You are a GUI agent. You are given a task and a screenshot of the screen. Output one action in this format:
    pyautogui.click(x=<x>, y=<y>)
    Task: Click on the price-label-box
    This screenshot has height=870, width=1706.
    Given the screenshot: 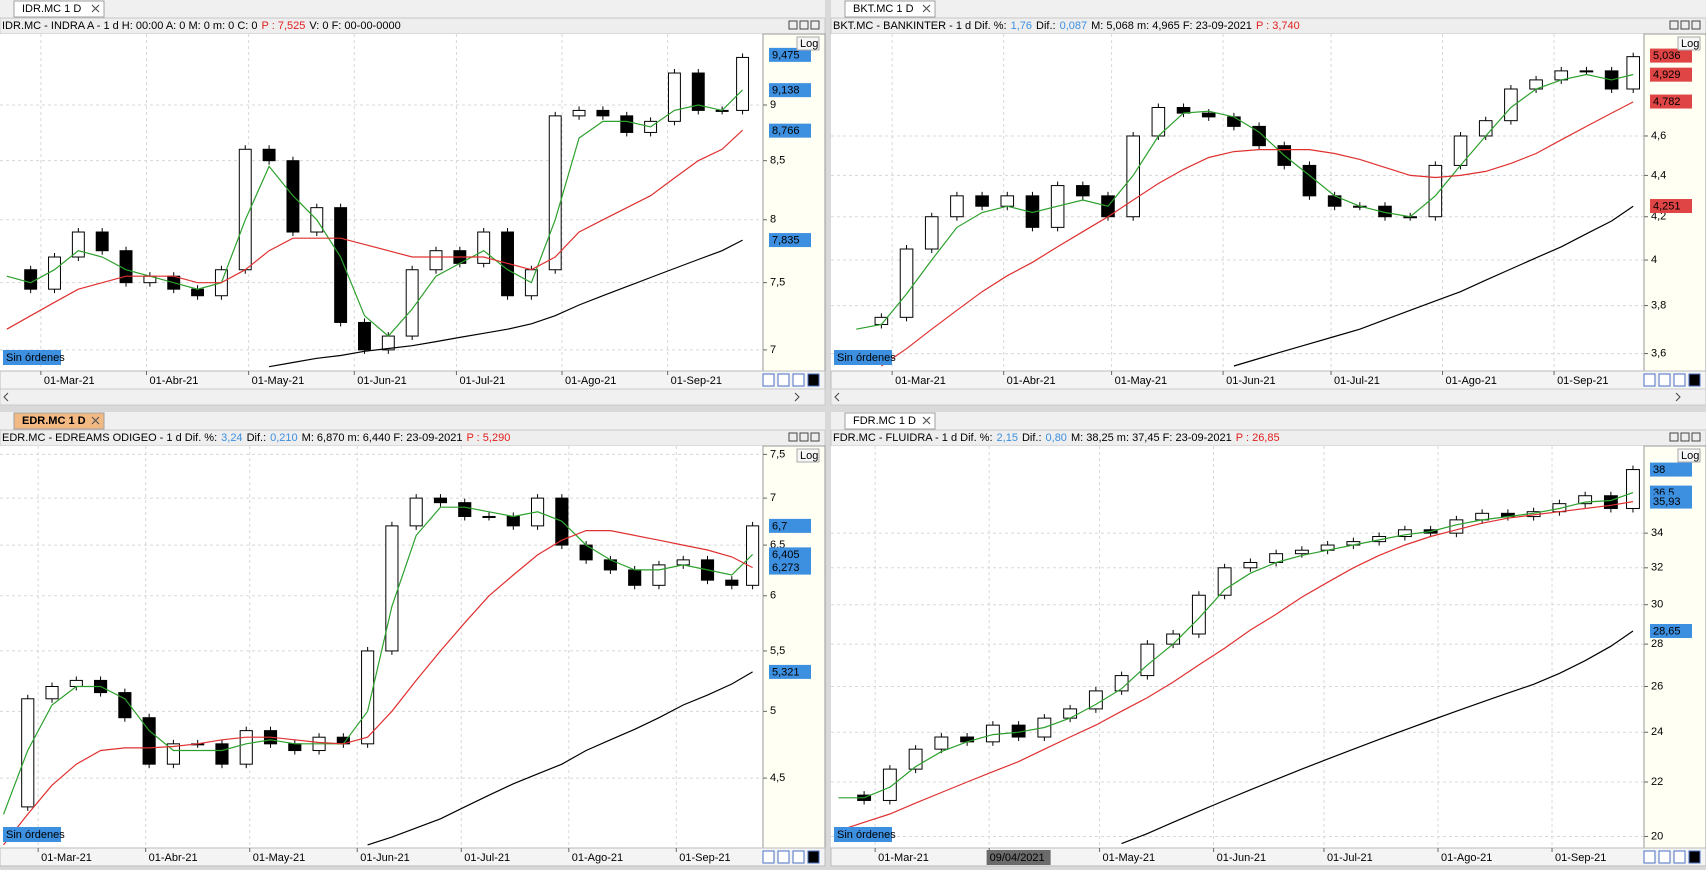 What is the action you would take?
    pyautogui.click(x=790, y=54)
    